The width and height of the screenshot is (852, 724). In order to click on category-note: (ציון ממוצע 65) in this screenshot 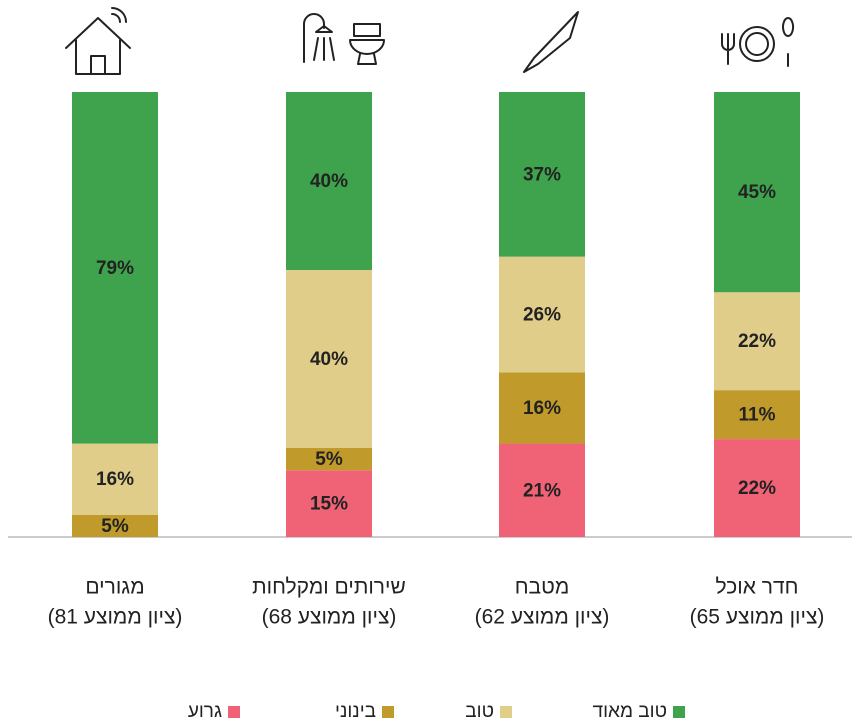, I will do `click(757, 617)`.